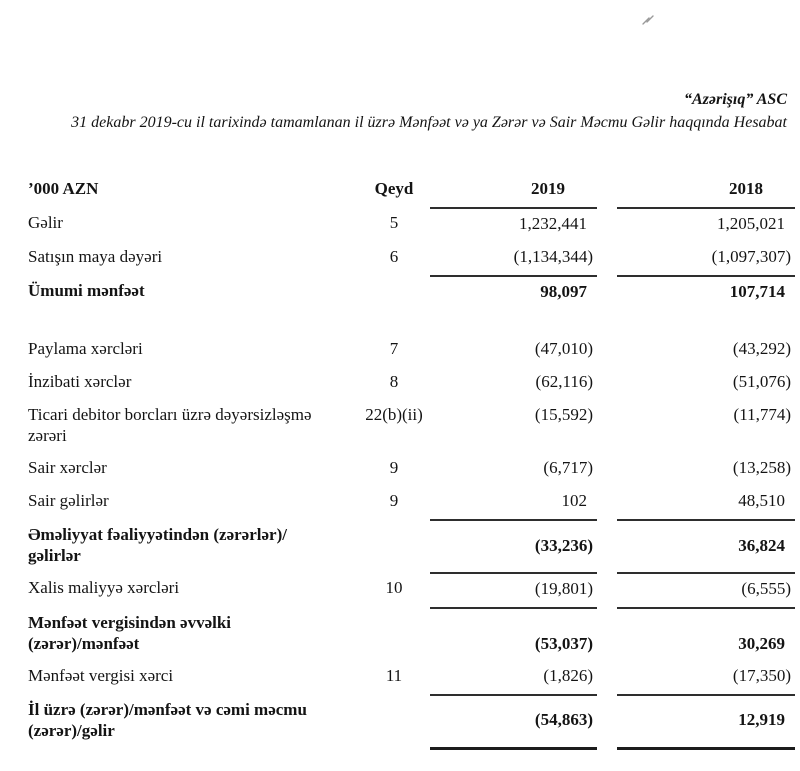  What do you see at coordinates (394, 587) in the screenshot?
I see `row-note: 10` at bounding box center [394, 587].